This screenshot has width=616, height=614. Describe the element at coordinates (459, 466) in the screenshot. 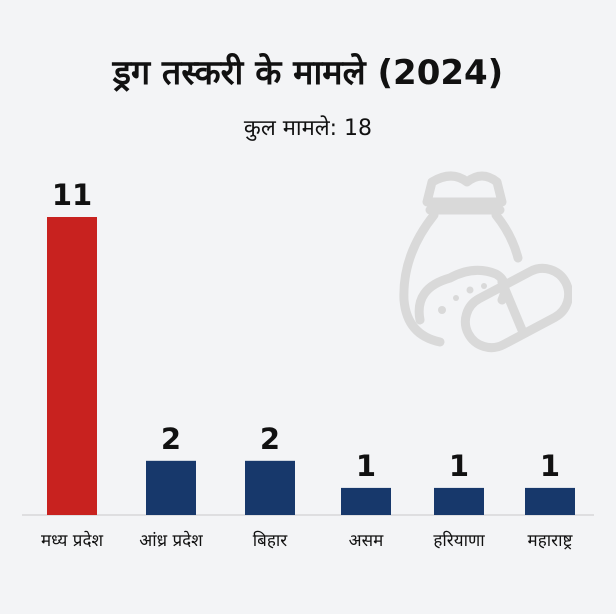

I see `value-label-4: 1` at that location.